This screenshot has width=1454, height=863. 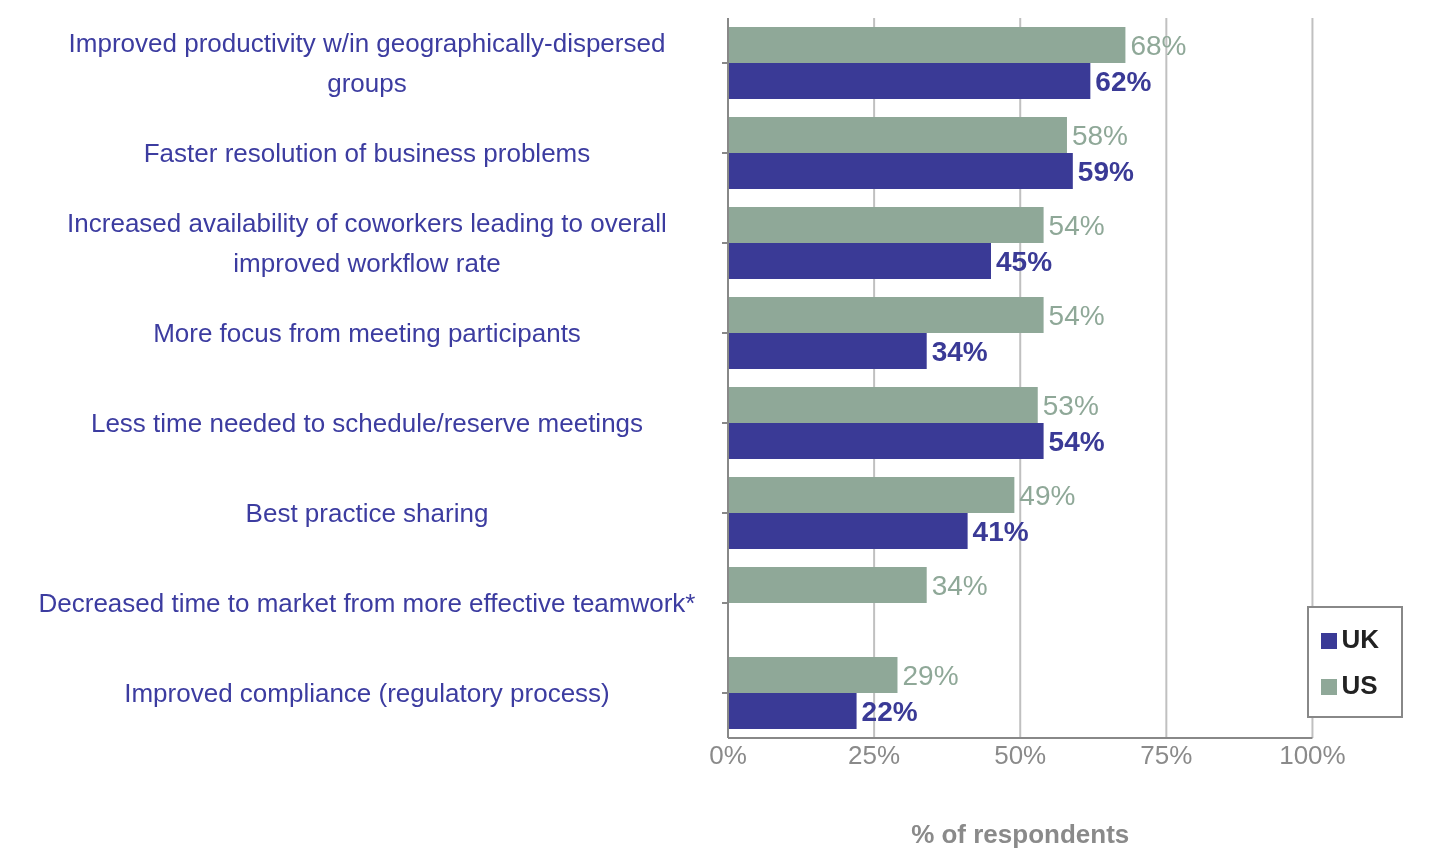 I want to click on data-label: 45%, so click(x=1024, y=261).